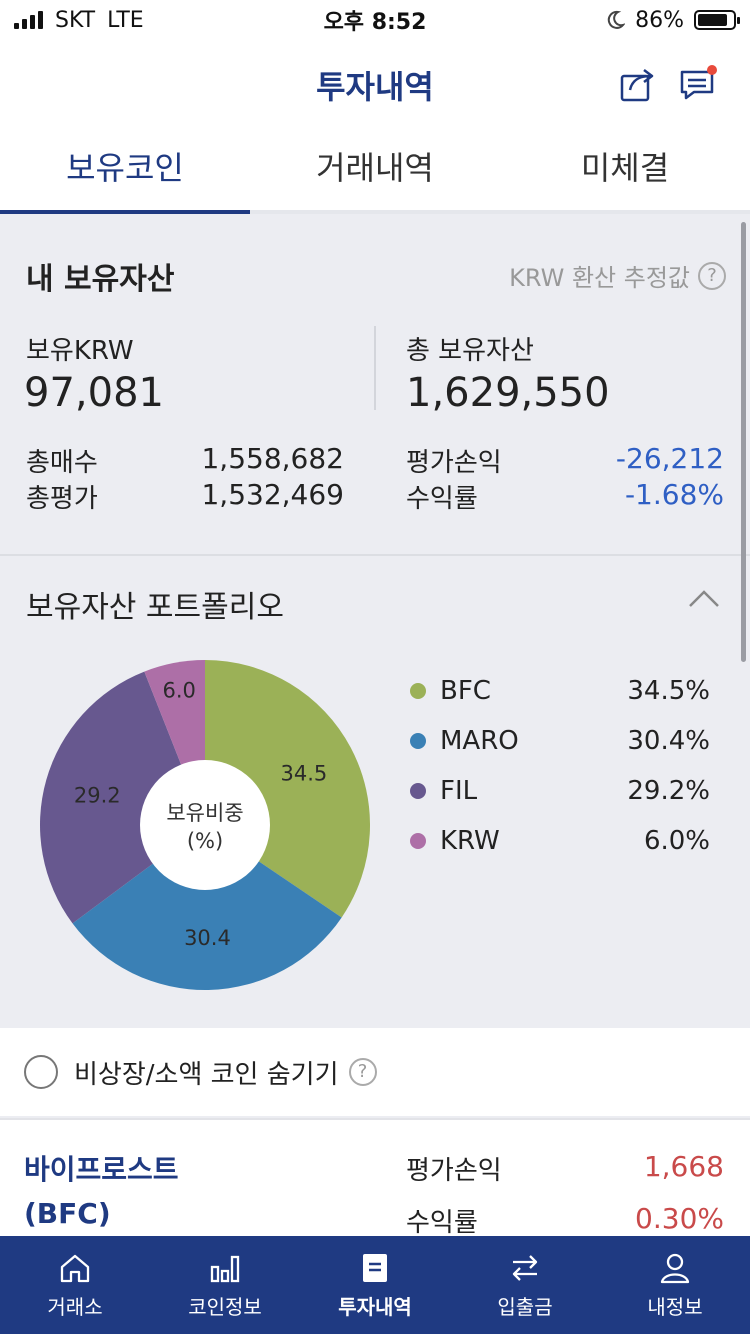 The height and width of the screenshot is (1334, 750). I want to click on krw-value: 97,081, so click(94, 393).